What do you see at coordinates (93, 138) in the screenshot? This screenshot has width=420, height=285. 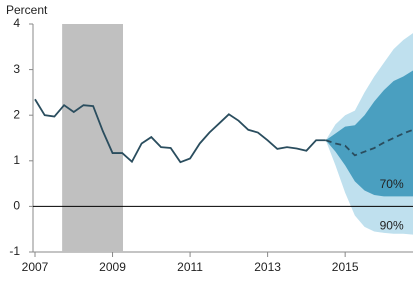 I see `recession-shade` at bounding box center [93, 138].